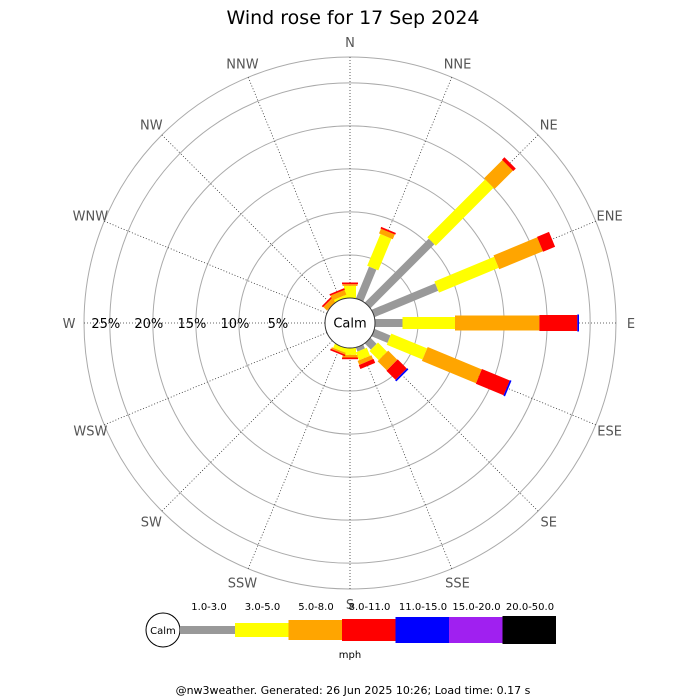 Image resolution: width=700 pixels, height=700 pixels. I want to click on direction-label-nne: NNE, so click(458, 64).